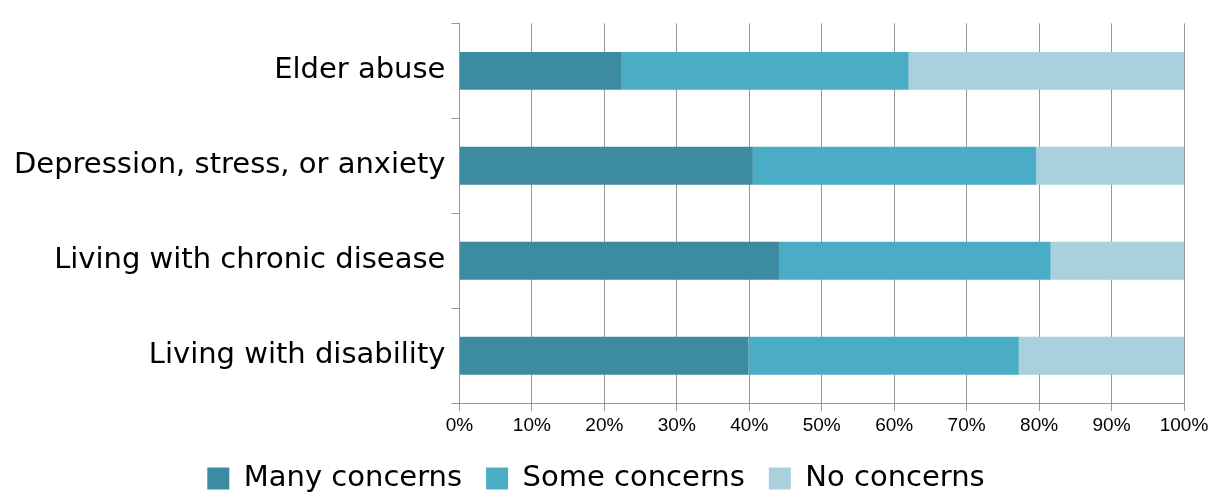 The height and width of the screenshot is (503, 1214). Describe the element at coordinates (604, 424) in the screenshot. I see `x-tick-label: 20%` at that location.